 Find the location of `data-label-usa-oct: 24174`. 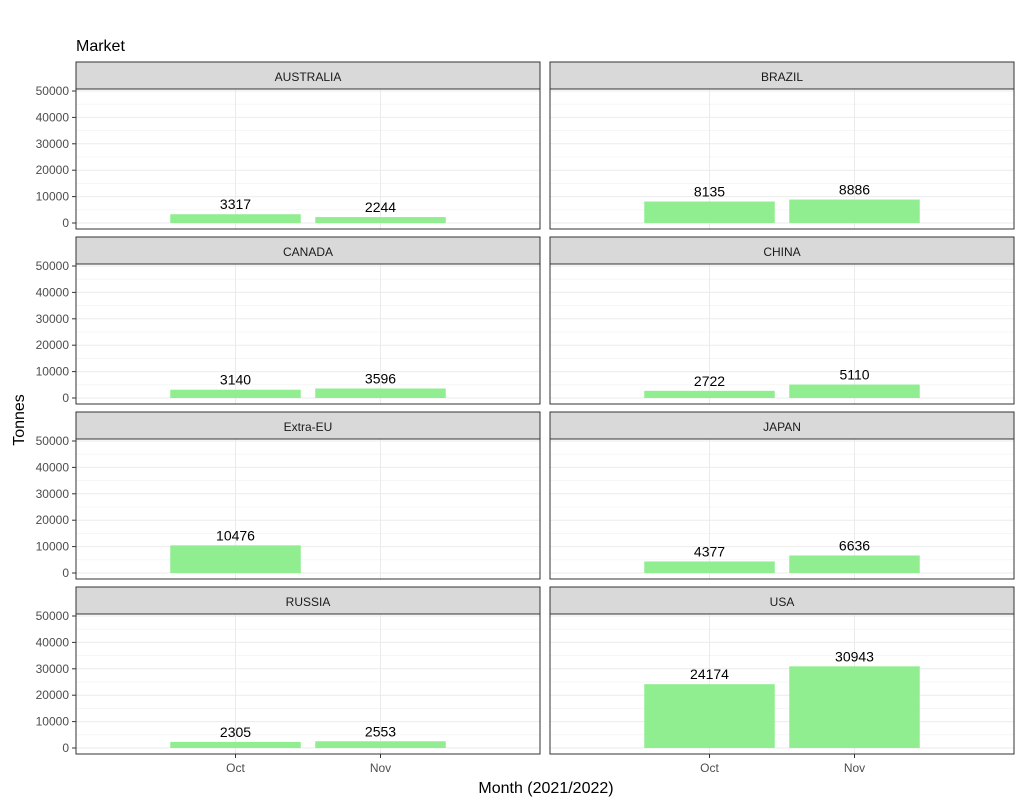

data-label-usa-oct: 24174 is located at coordinates (709, 674).